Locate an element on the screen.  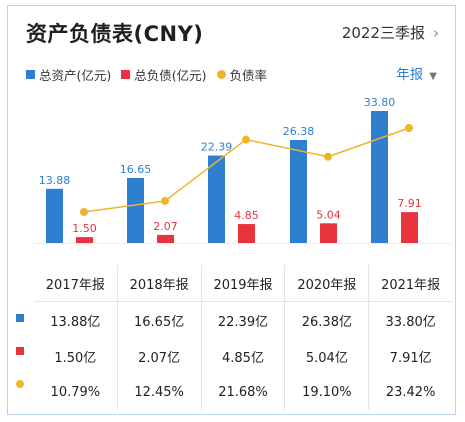
table-cell: 7.91亿 is located at coordinates (410, 356).